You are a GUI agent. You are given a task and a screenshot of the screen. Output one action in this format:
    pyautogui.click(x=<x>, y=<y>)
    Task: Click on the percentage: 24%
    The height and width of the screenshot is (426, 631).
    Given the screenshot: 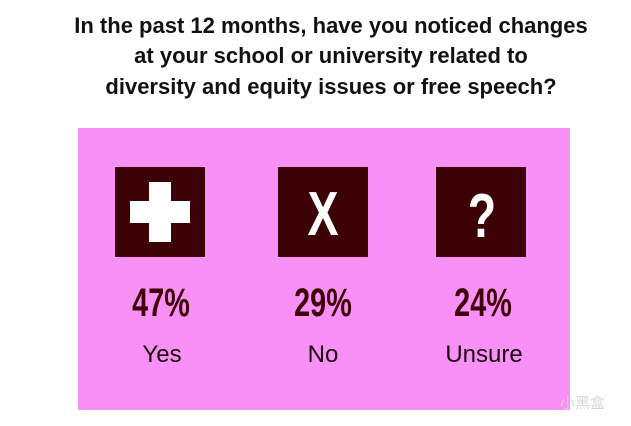 What is the action you would take?
    pyautogui.click(x=483, y=302)
    